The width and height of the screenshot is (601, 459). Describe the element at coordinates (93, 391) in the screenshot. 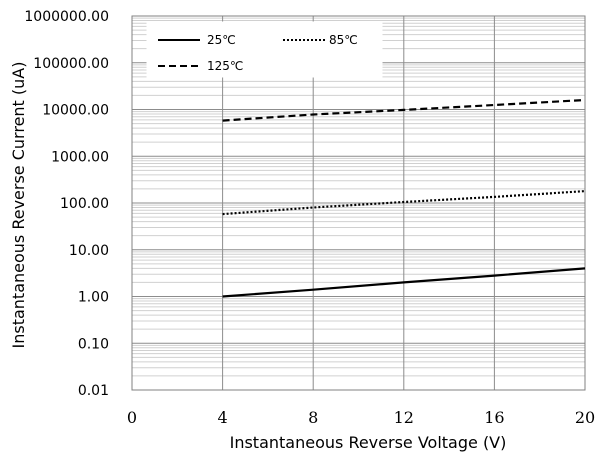

I see `y-tick-label: 0.01` at that location.